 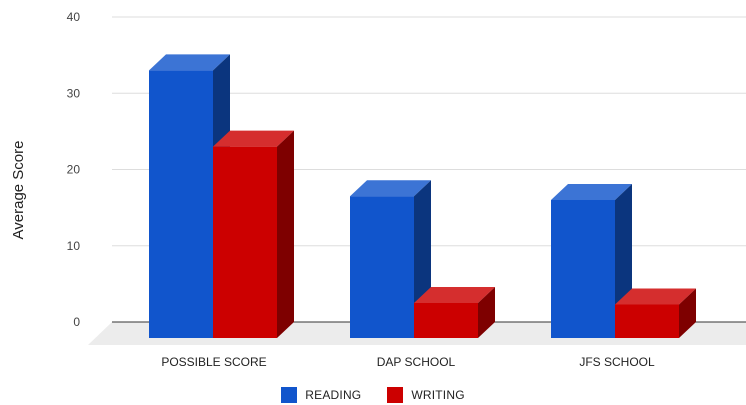 I want to click on y-tick-label: 40, so click(x=74, y=17).